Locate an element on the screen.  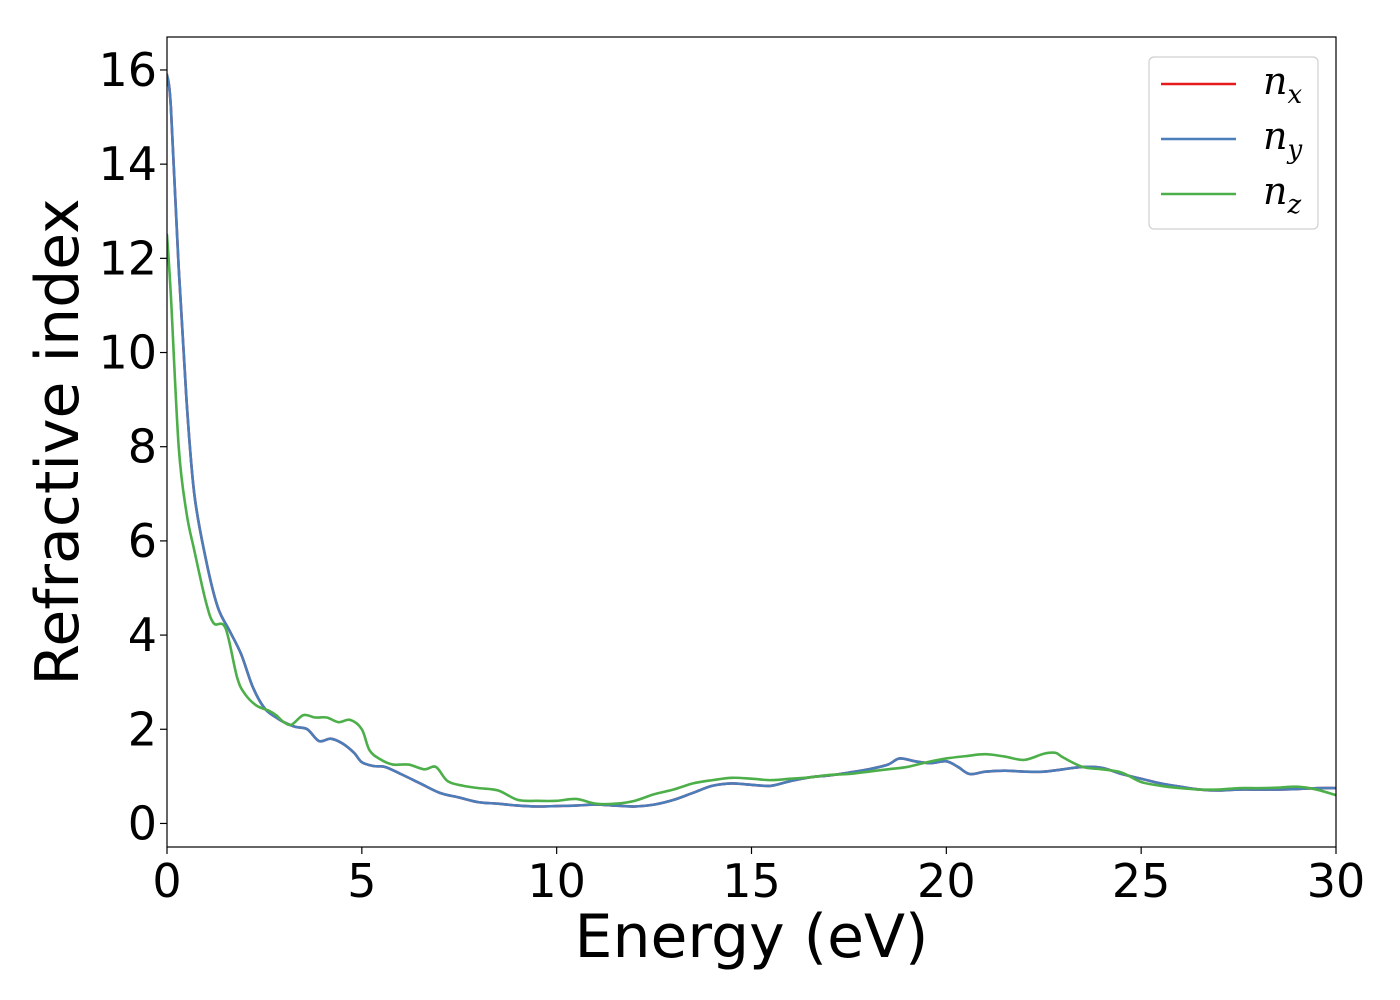
y-axis-title: Refractive index is located at coordinates (58, 441).